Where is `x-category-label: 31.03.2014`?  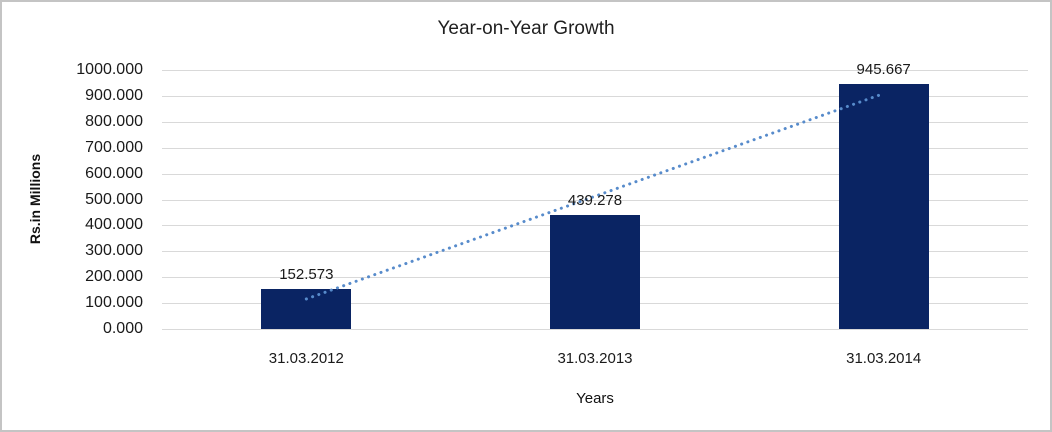 x-category-label: 31.03.2014 is located at coordinates (884, 358).